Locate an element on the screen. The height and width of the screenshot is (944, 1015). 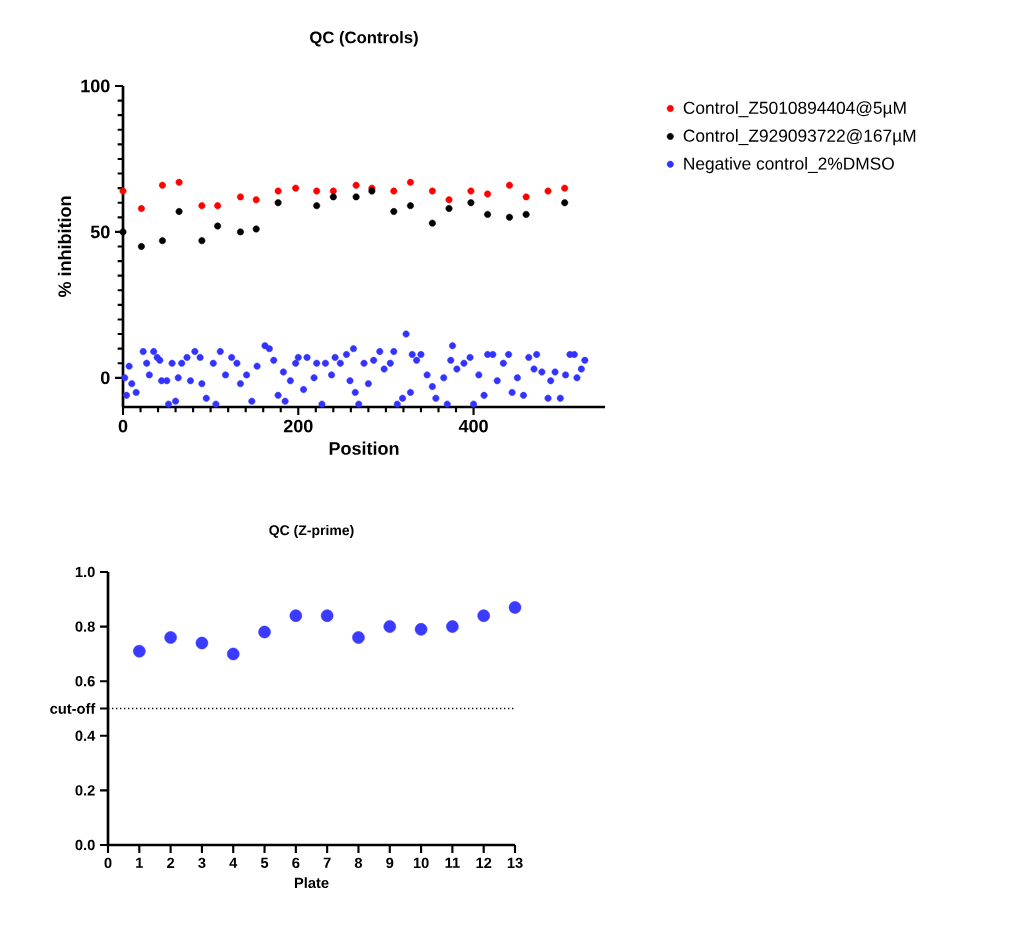
x-tick-label: 6 is located at coordinates (296, 863).